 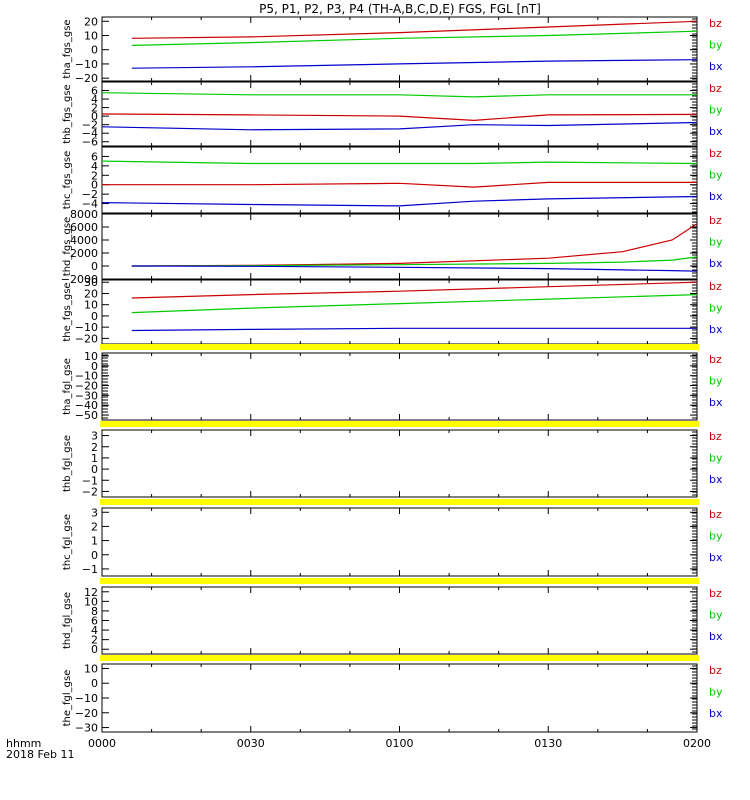 What do you see at coordinates (84, 227) in the screenshot?
I see `y-tick-label: 6000` at bounding box center [84, 227].